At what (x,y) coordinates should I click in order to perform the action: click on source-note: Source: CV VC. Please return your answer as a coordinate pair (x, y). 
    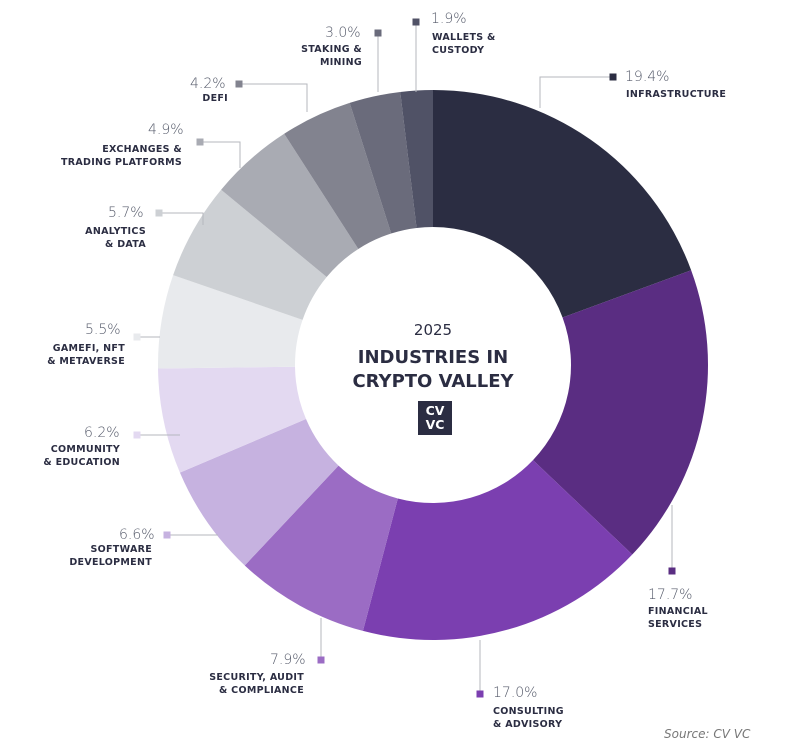
    Looking at the image, I should click on (707, 734).